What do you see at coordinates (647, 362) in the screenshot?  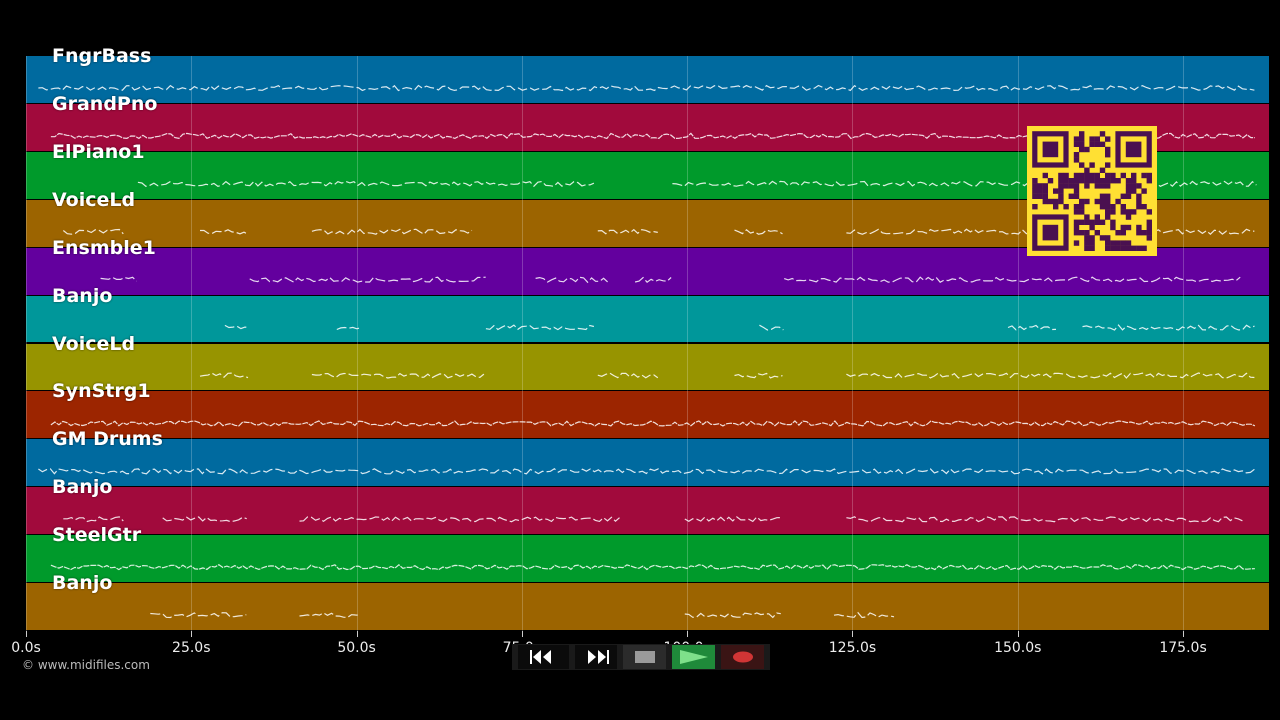 I see `track-lane: VoiceLd` at bounding box center [647, 362].